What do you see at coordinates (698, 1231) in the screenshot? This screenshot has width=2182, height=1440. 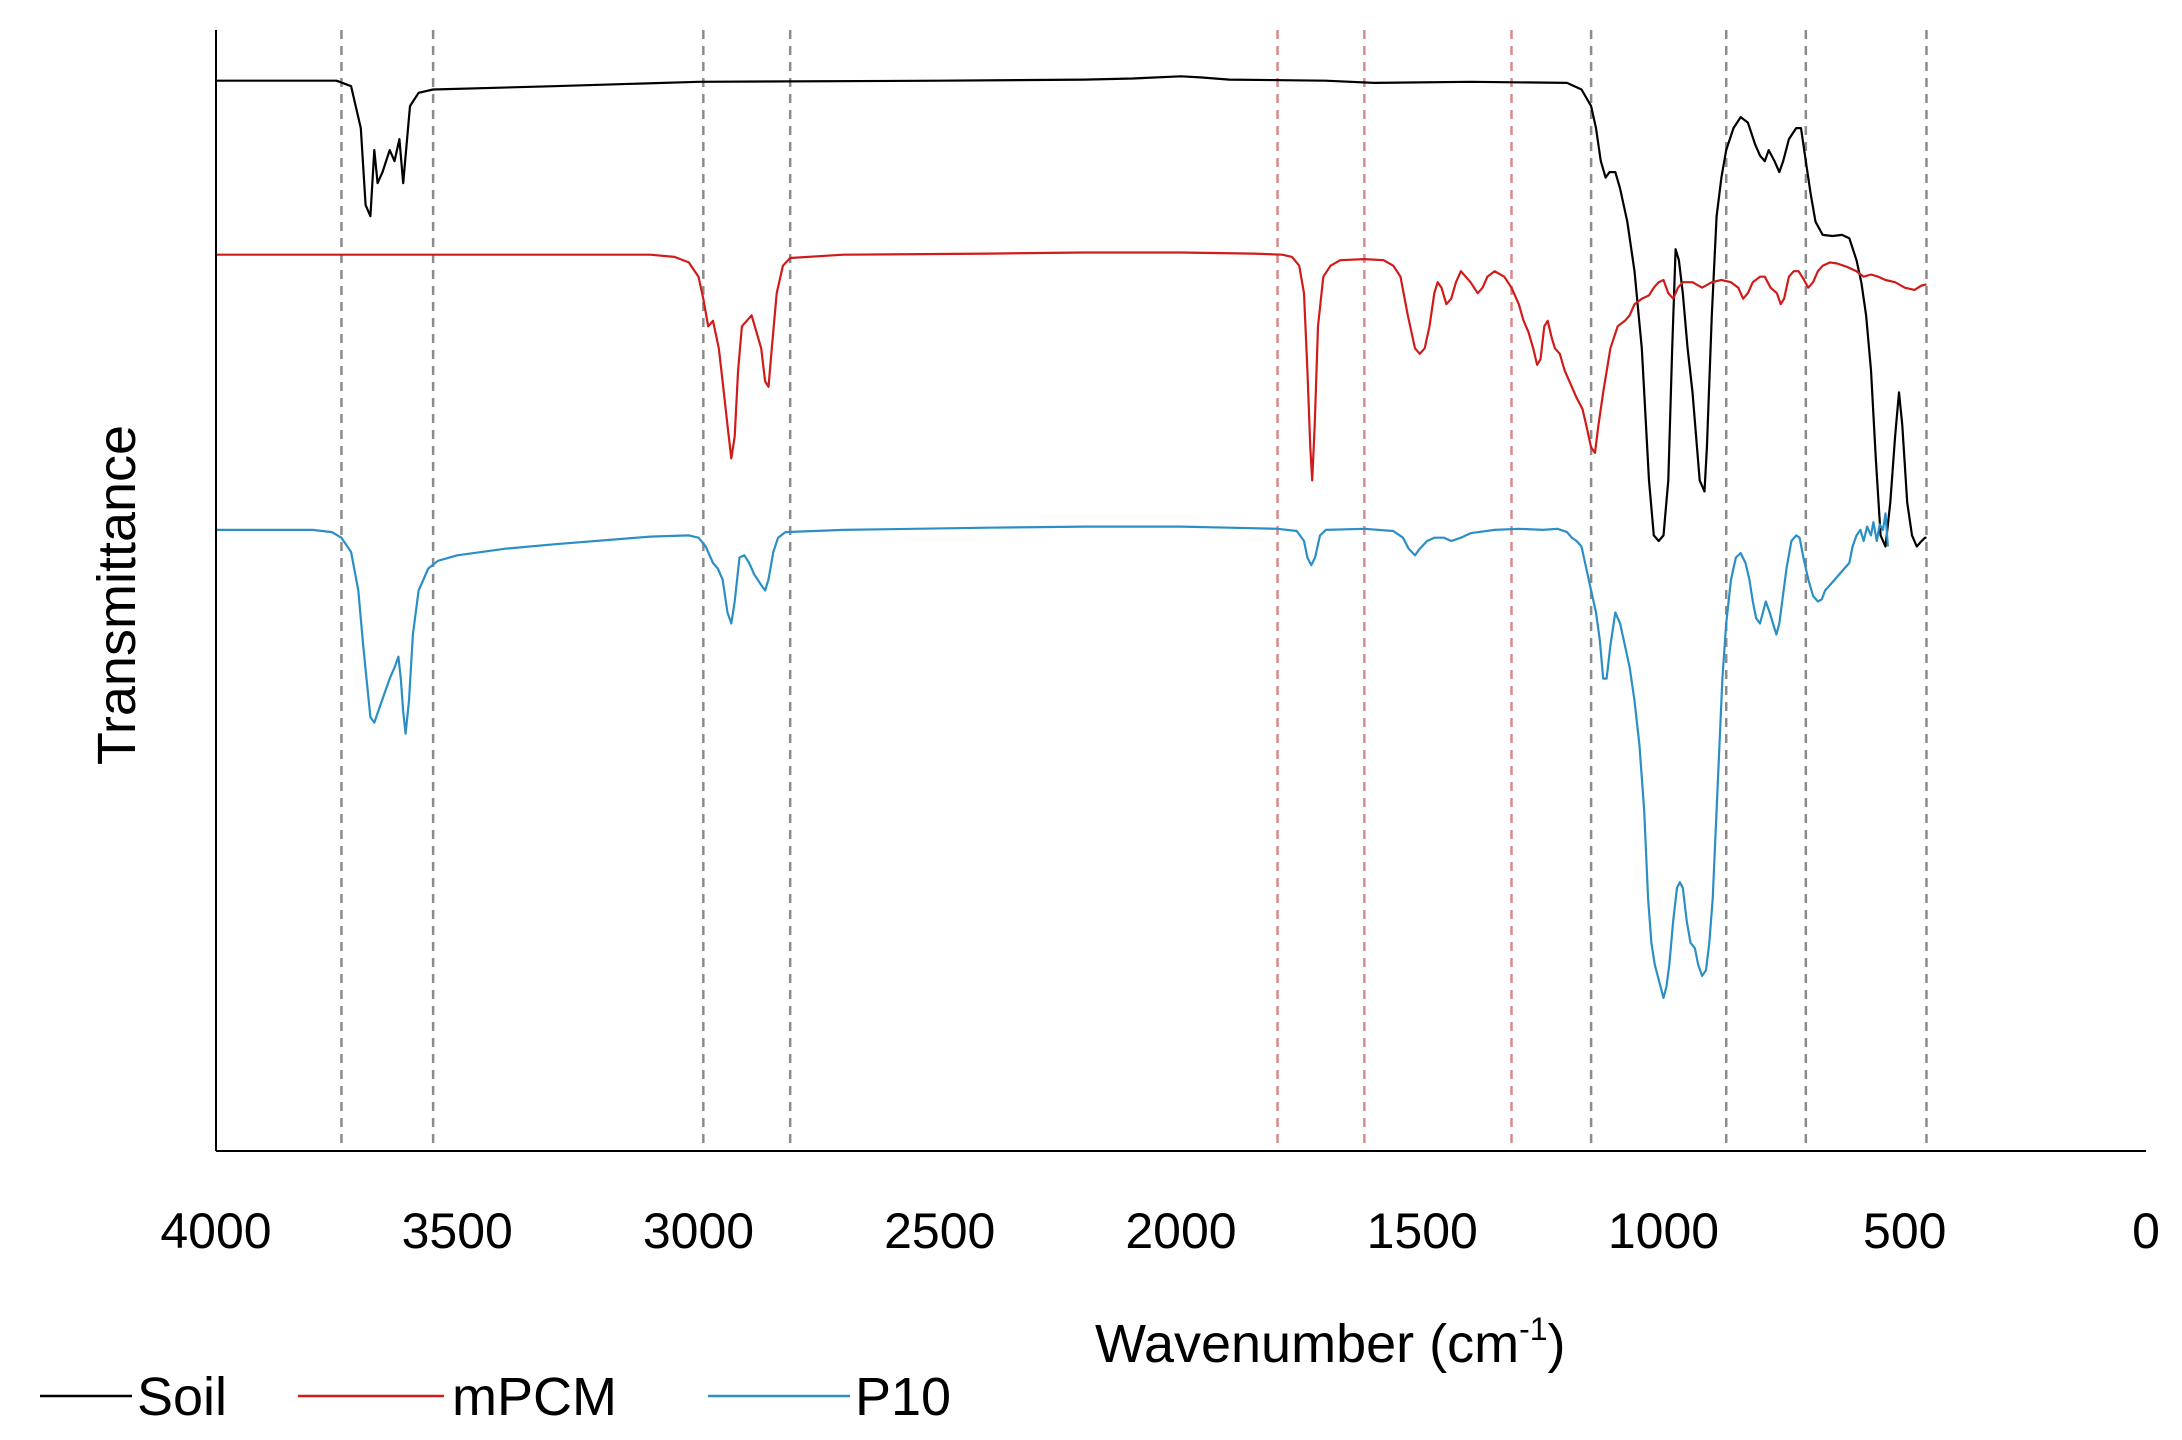 I see `x-tick-label-3000: 3000` at bounding box center [698, 1231].